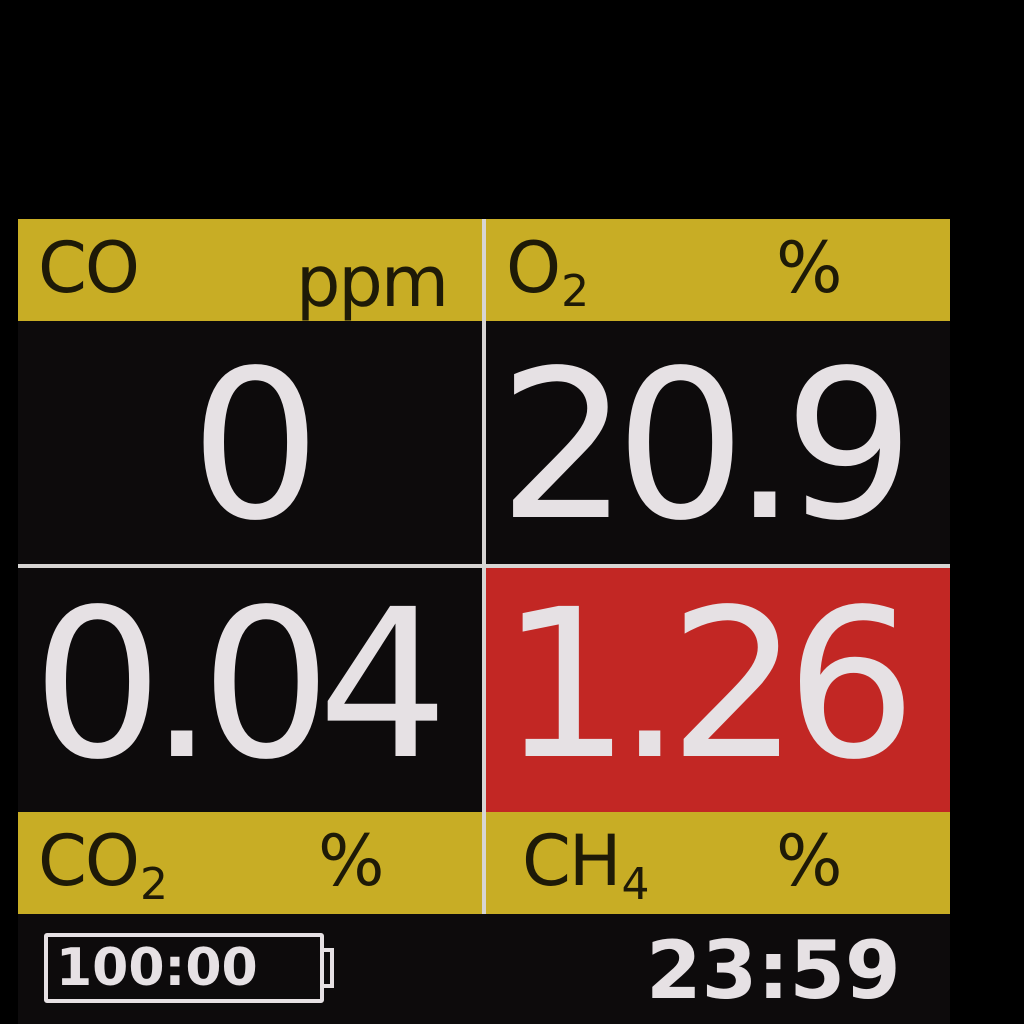  Describe the element at coordinates (718, 270) in the screenshot. I see `o2-label-bar: O2 %` at that location.